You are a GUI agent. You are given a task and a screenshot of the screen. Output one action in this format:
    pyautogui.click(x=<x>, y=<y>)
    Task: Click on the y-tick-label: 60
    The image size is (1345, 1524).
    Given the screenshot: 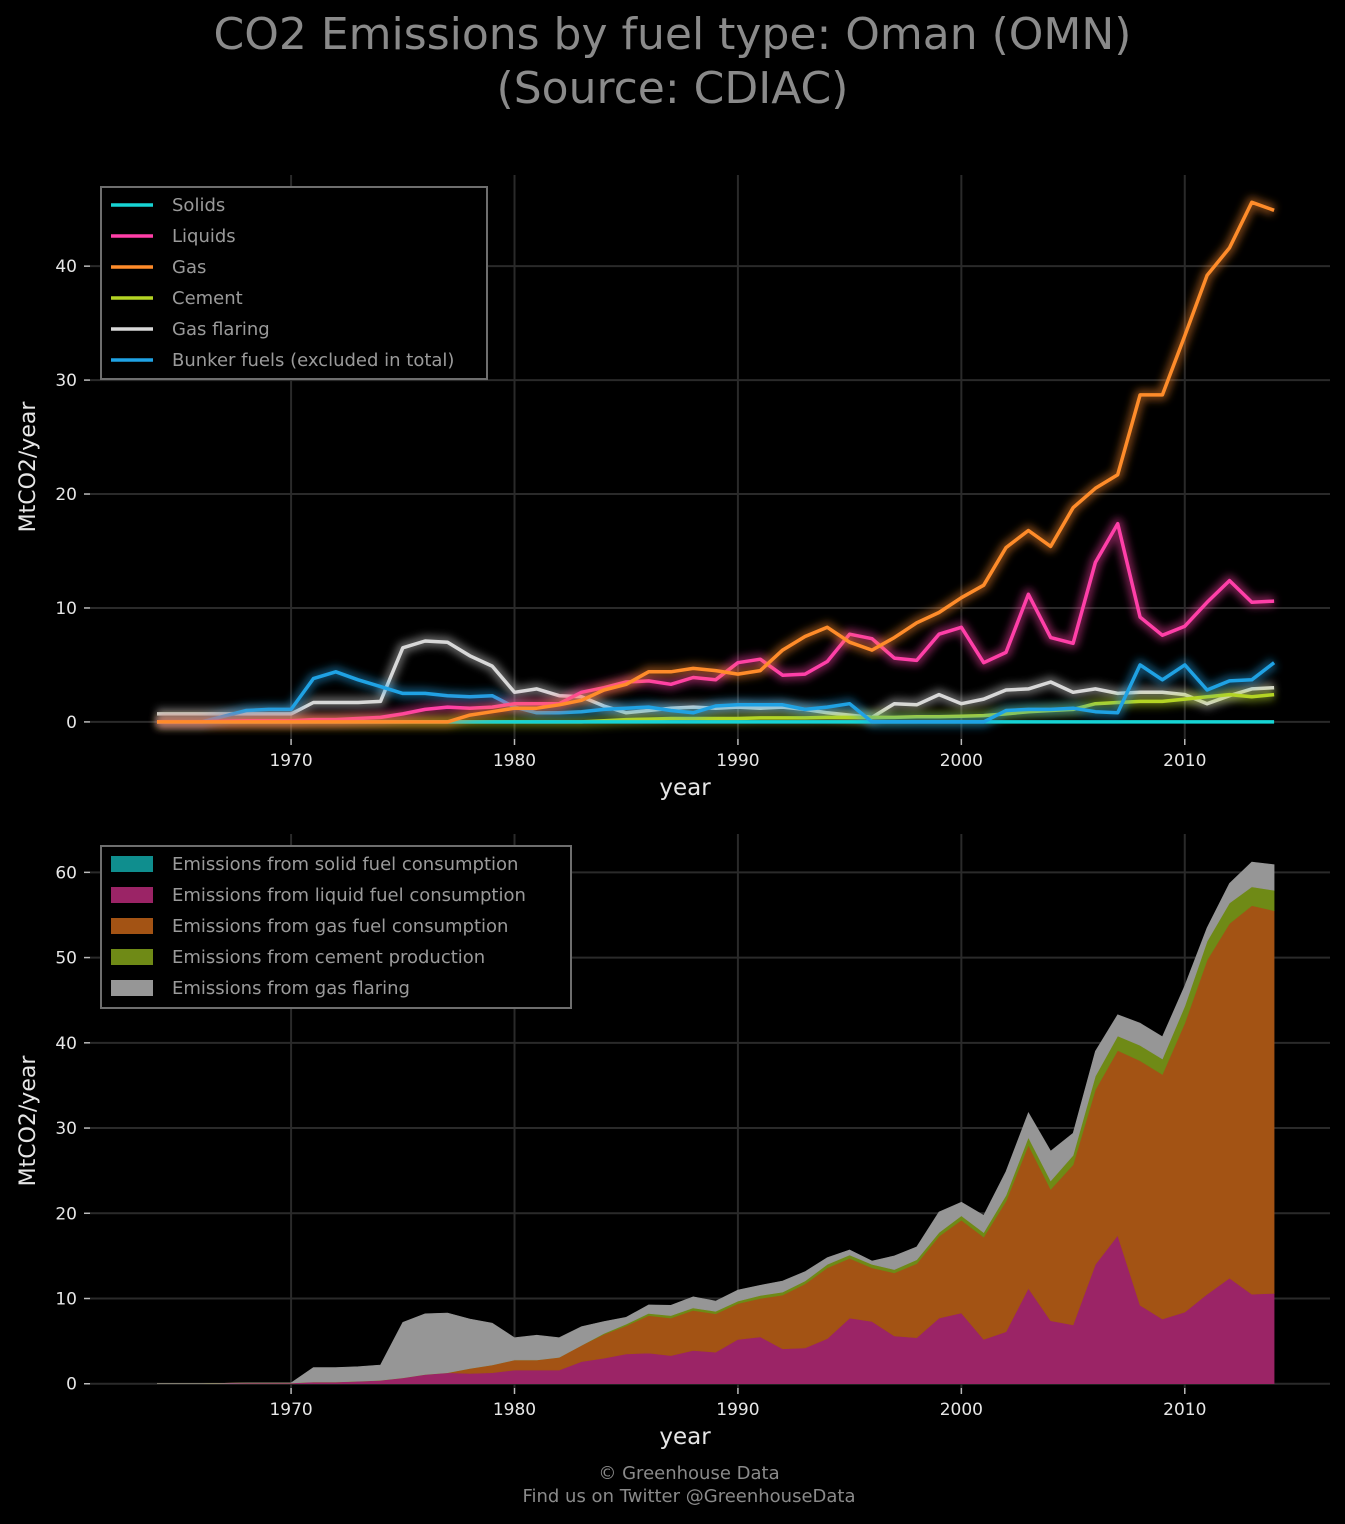 What is the action you would take?
    pyautogui.click(x=66, y=873)
    